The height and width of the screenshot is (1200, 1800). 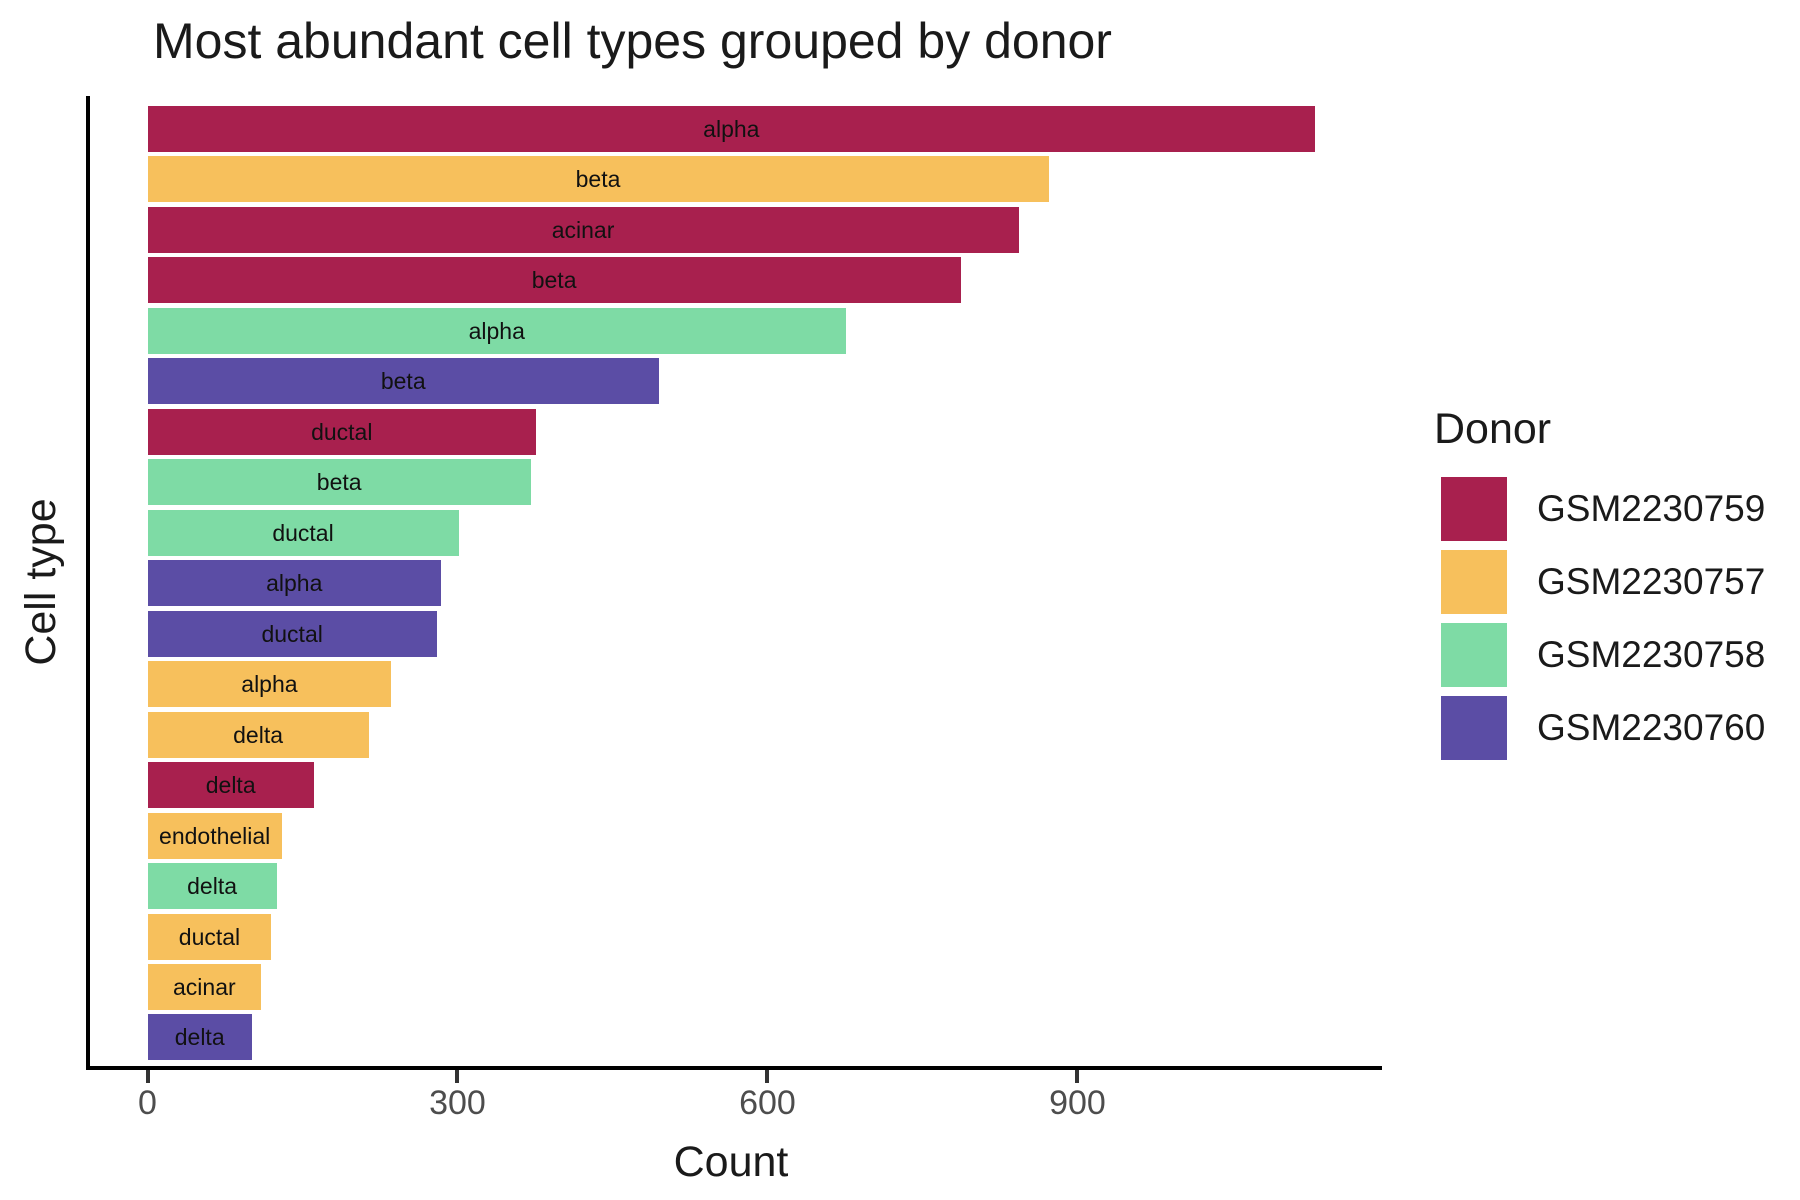 I want to click on legend-item: GSM2230758, so click(x=1612, y=655).